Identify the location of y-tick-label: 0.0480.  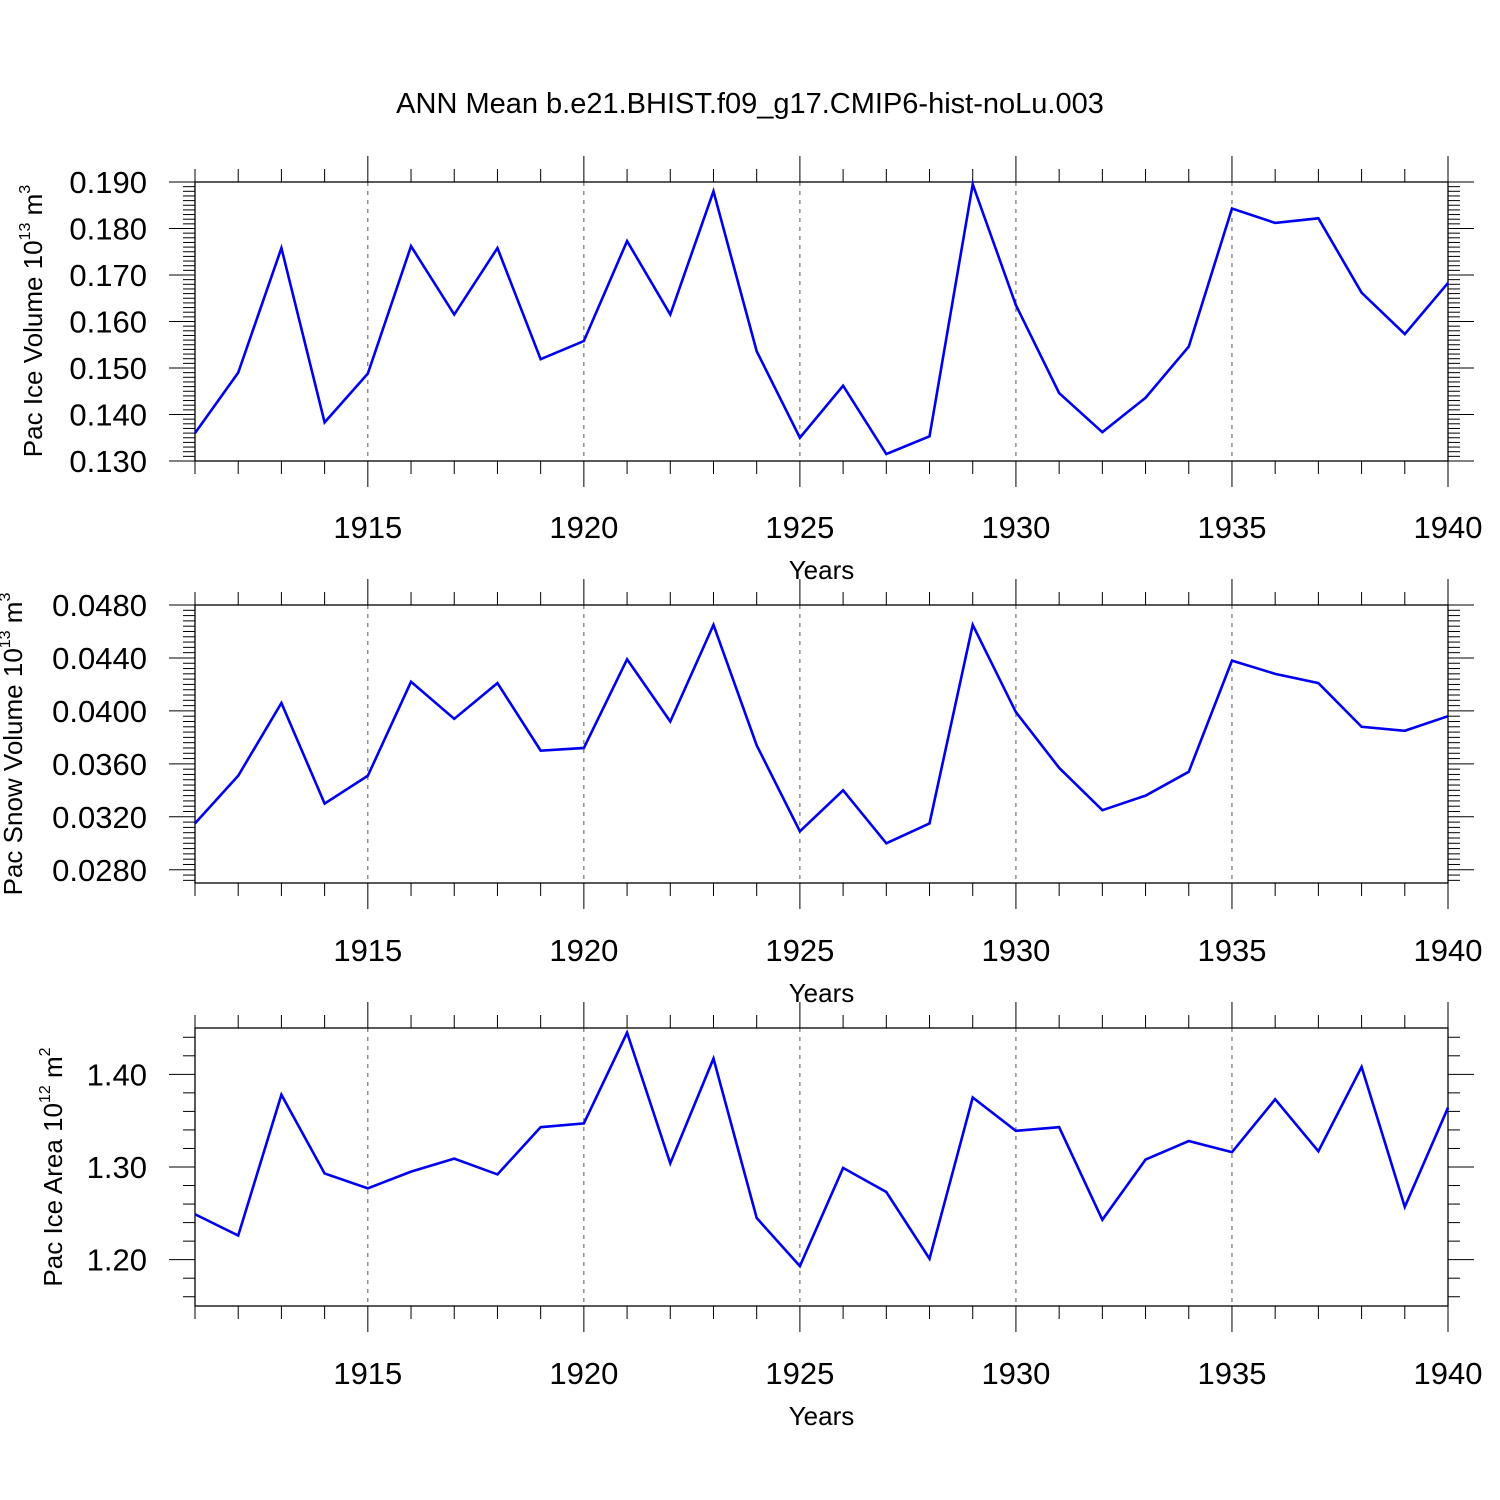
(99, 605).